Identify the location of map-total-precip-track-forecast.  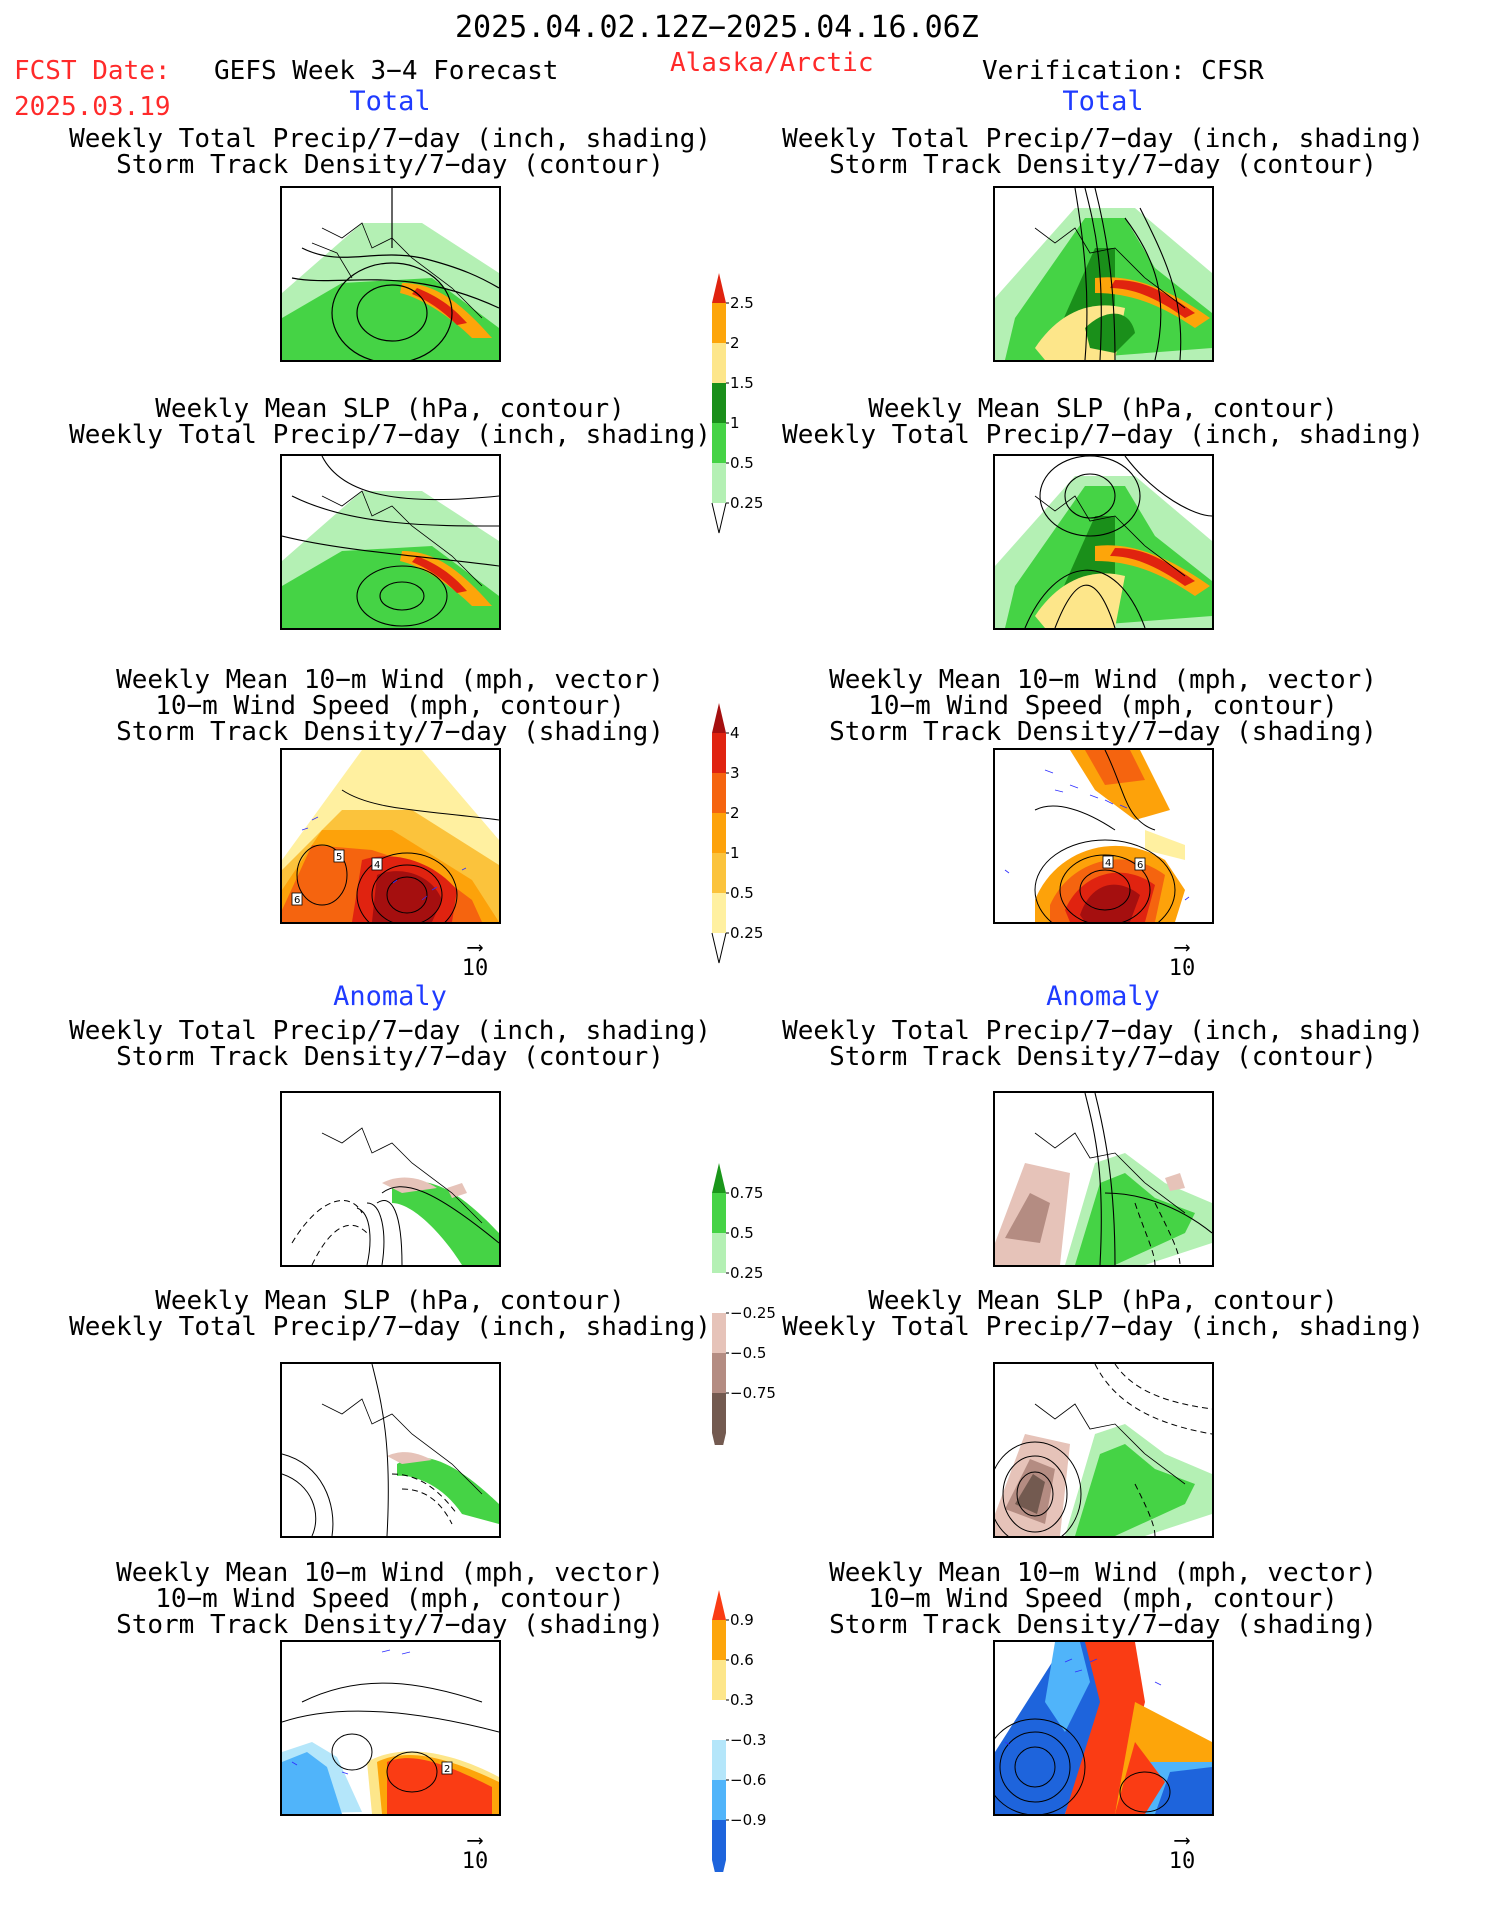
(390, 274).